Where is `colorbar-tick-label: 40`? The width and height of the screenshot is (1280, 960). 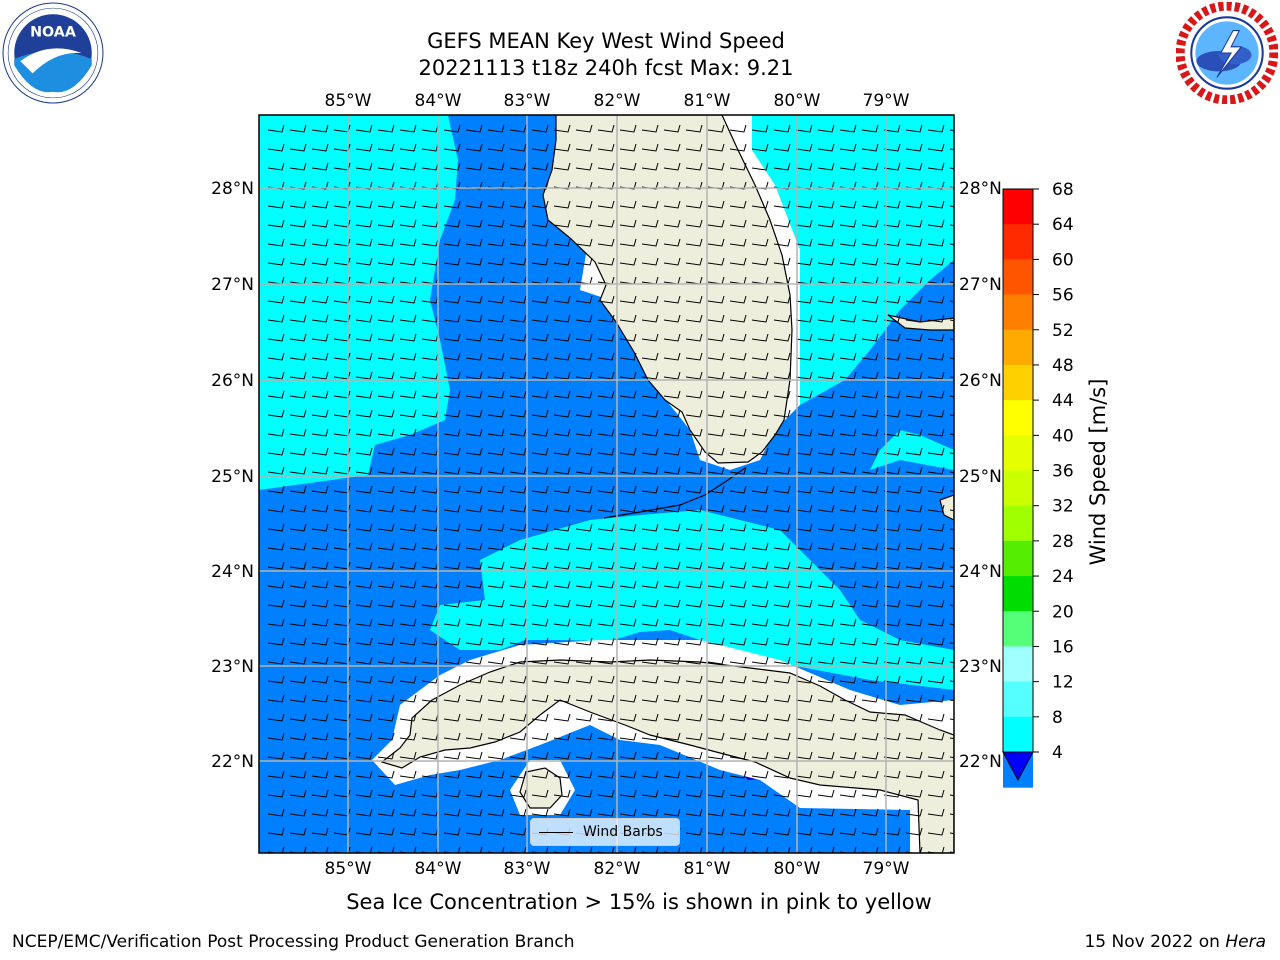
colorbar-tick-label: 40 is located at coordinates (1063, 436).